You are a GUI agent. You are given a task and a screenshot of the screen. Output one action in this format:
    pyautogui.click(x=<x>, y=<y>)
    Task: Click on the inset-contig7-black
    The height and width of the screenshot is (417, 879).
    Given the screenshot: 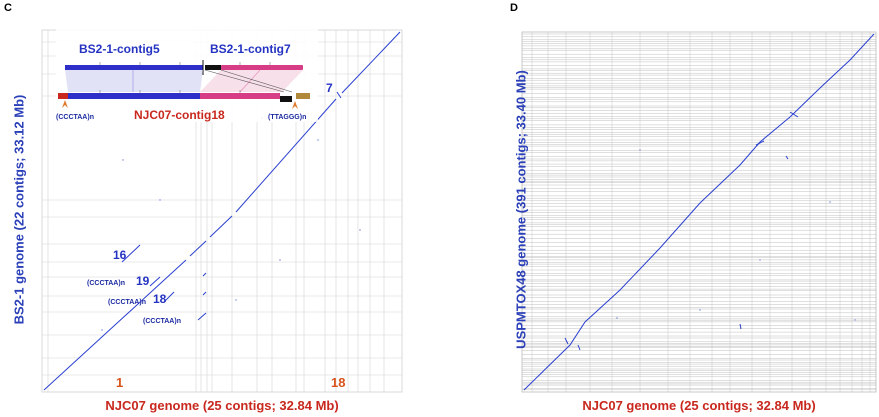 What is the action you would take?
    pyautogui.click(x=213, y=67)
    